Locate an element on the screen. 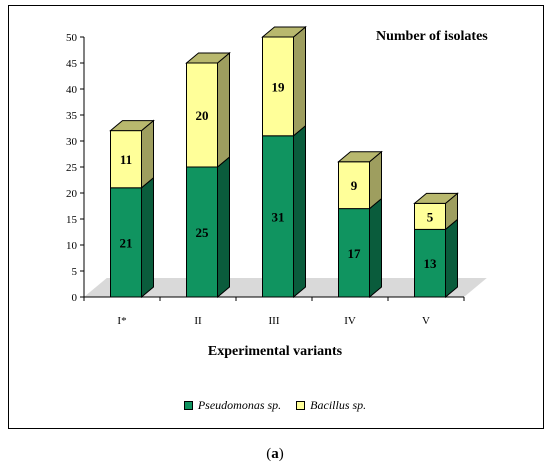 This screenshot has width=550, height=472. y-tick-label-6: 30 is located at coordinates (72, 142).